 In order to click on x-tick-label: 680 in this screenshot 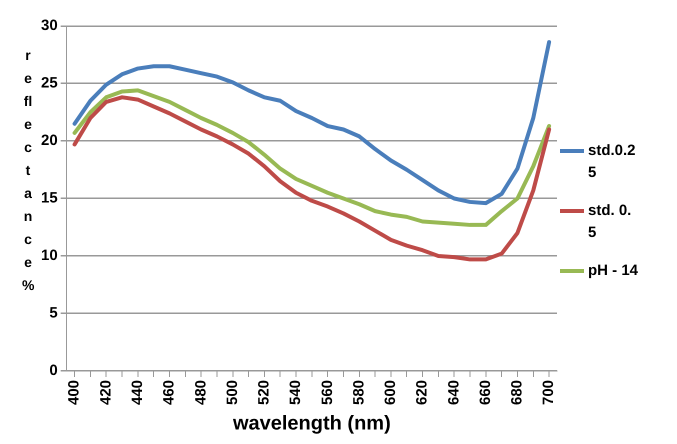, I will do `click(517, 393)`.